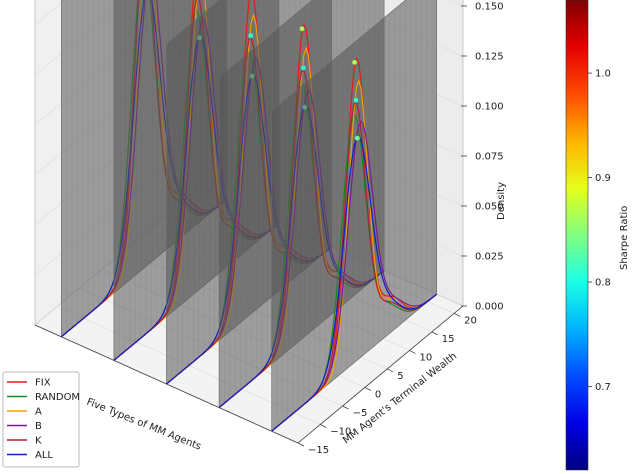 Image resolution: width=633 pixels, height=474 pixels. I want to click on z-axis-label: Density, so click(501, 201).